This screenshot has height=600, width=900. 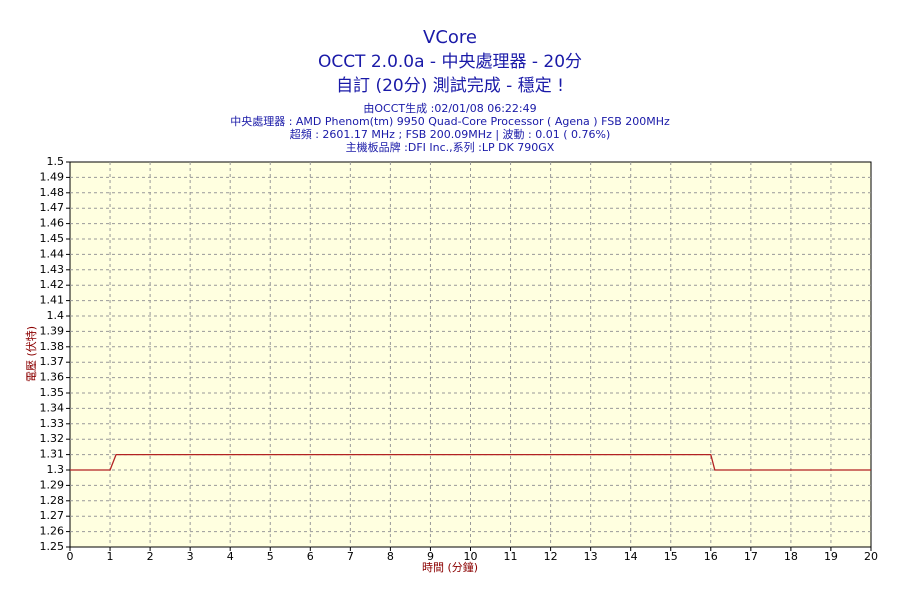 I want to click on x-tick-label: 7, so click(x=350, y=556).